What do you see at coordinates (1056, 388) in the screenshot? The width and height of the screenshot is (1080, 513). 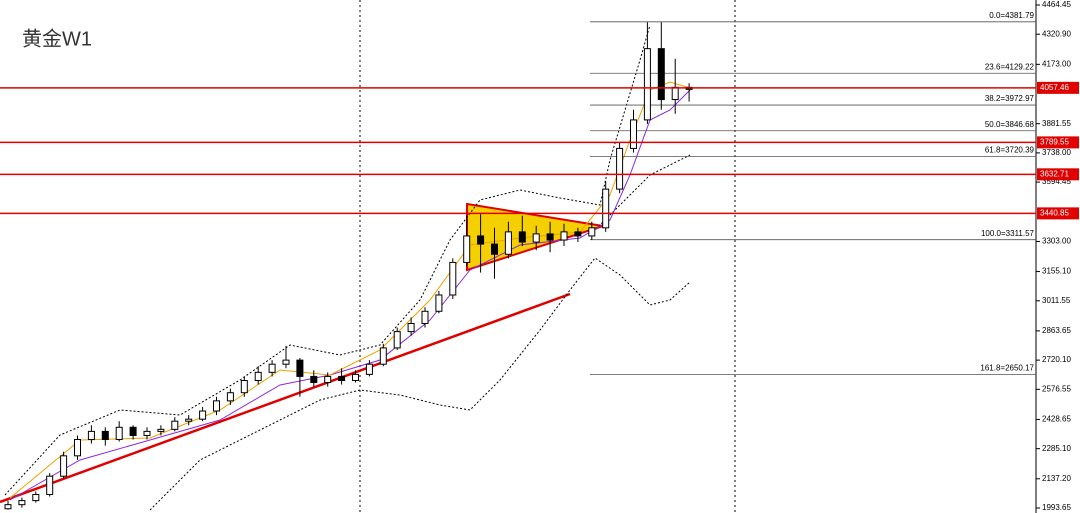 I see `y-tick-label: 2576.55` at bounding box center [1056, 388].